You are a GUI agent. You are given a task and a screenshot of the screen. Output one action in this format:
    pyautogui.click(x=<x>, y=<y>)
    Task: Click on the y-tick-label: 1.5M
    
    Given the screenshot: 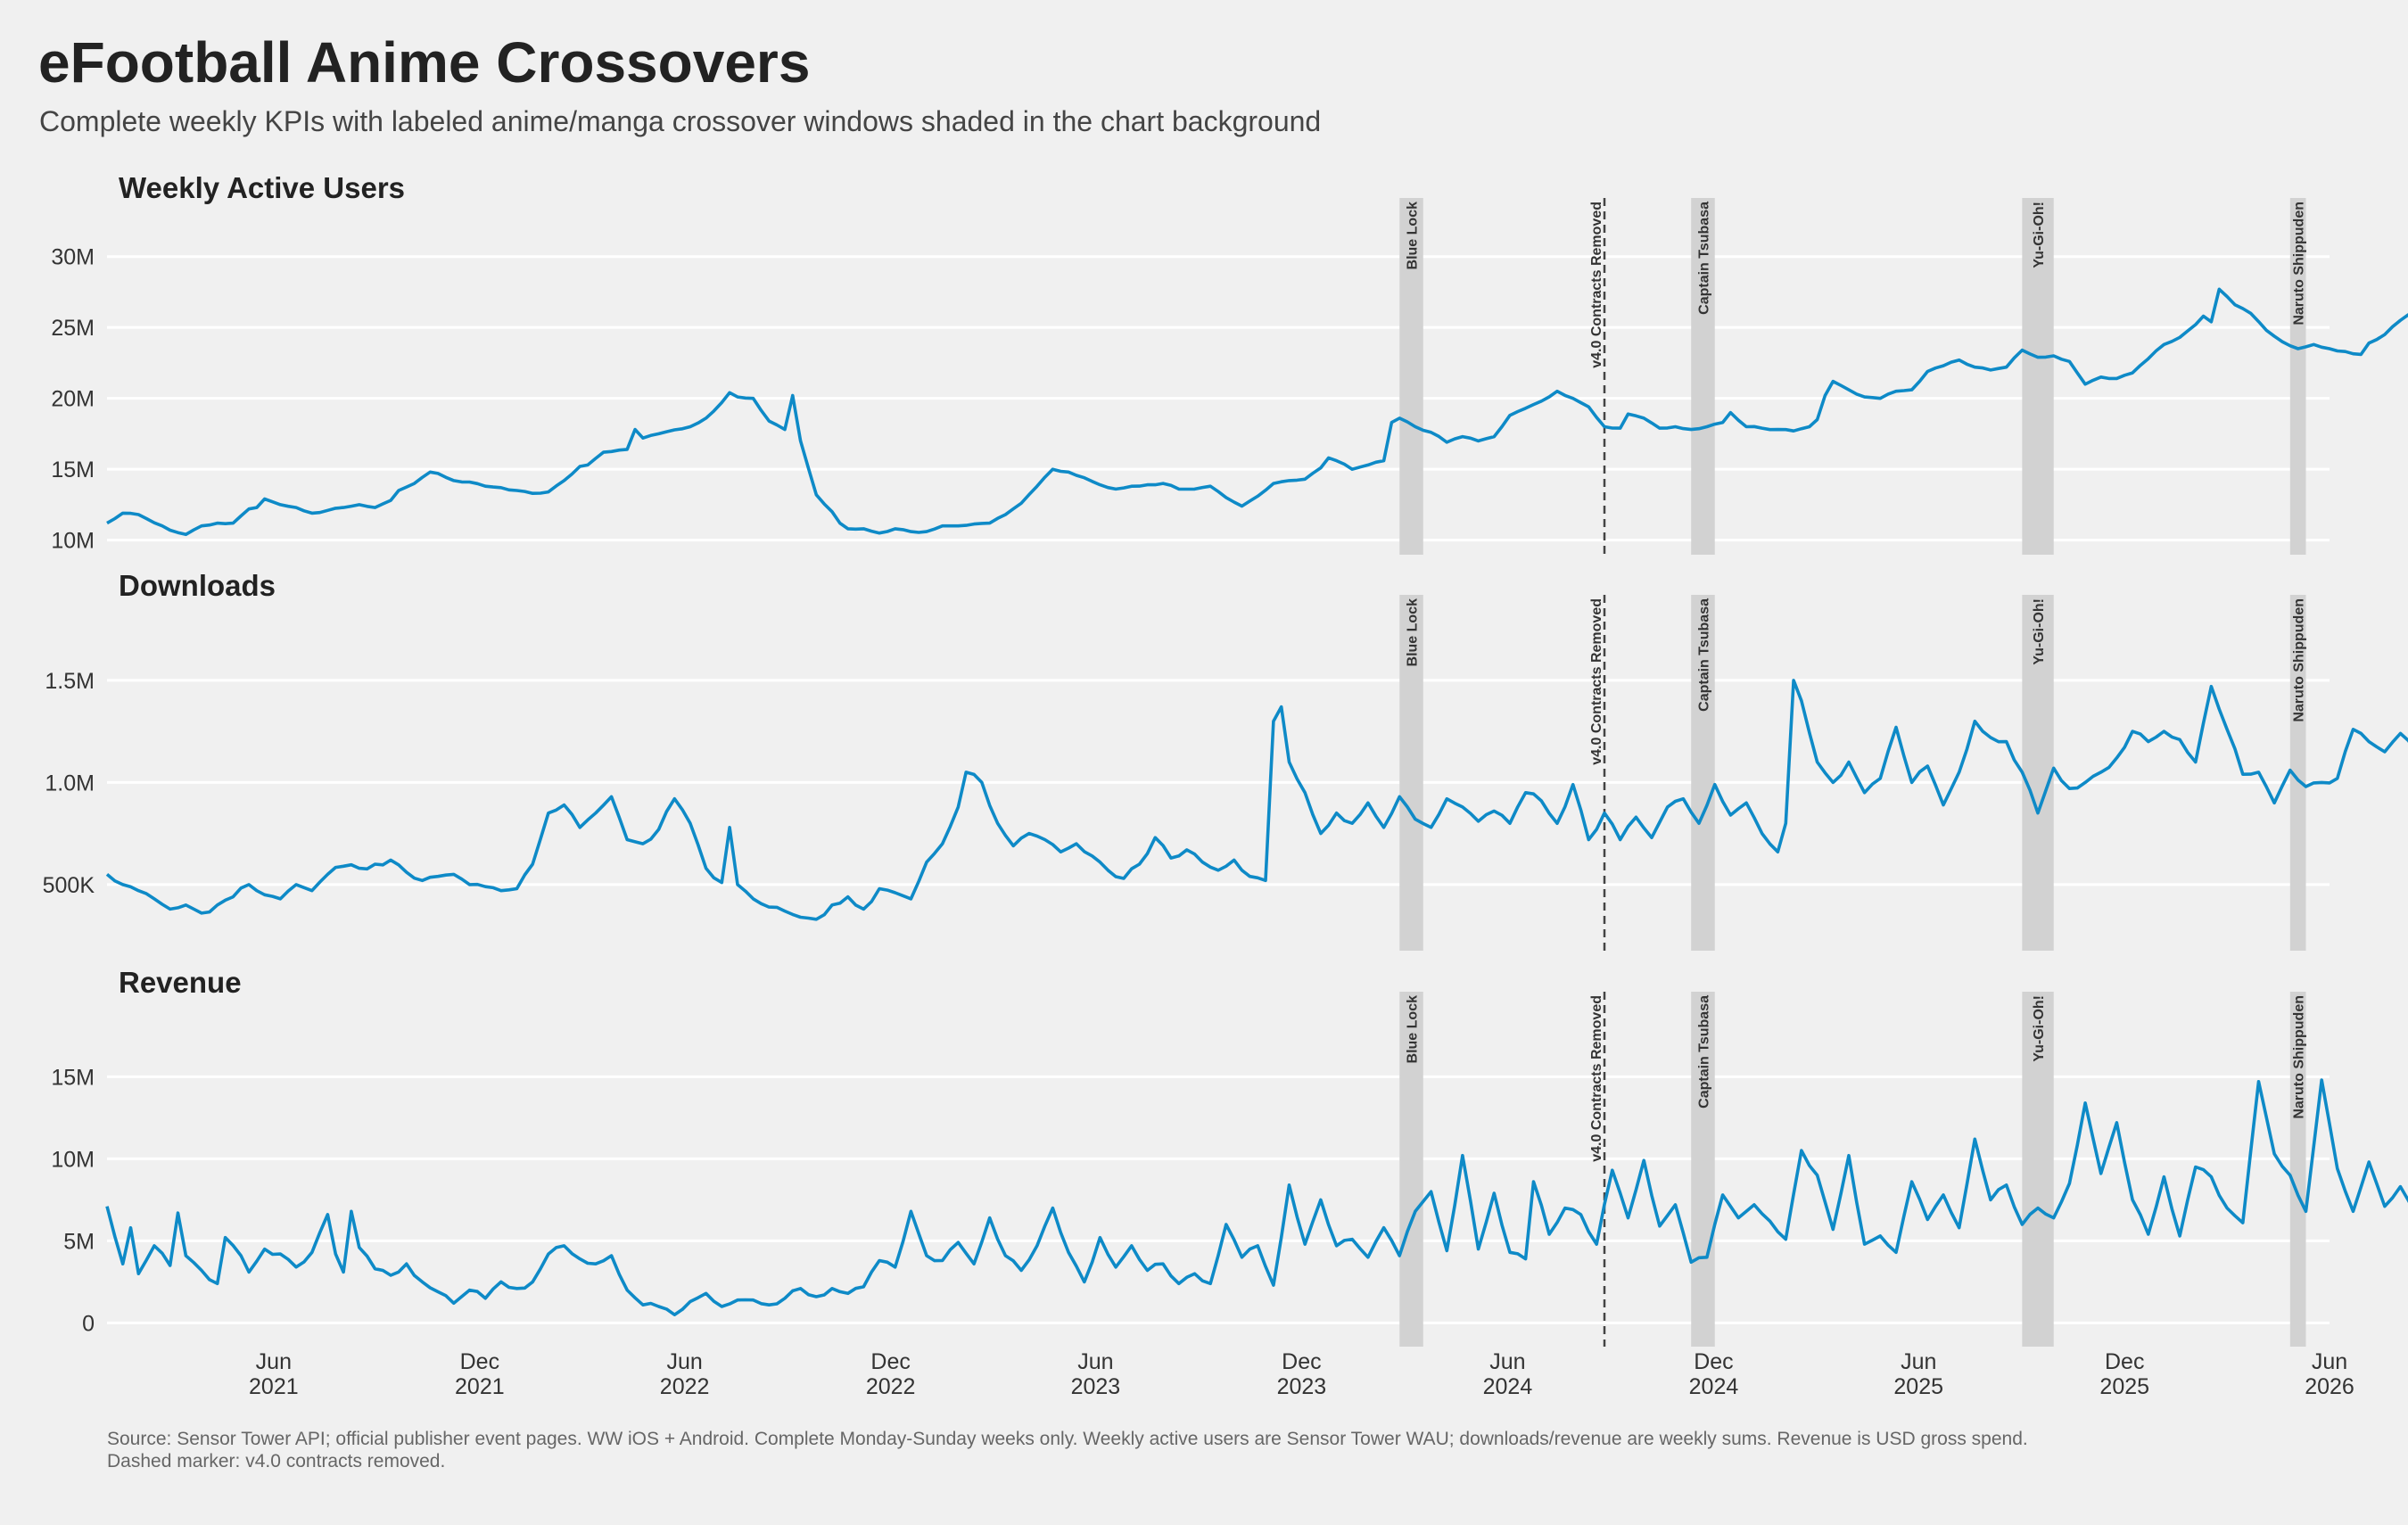 What is the action you would take?
    pyautogui.click(x=70, y=682)
    